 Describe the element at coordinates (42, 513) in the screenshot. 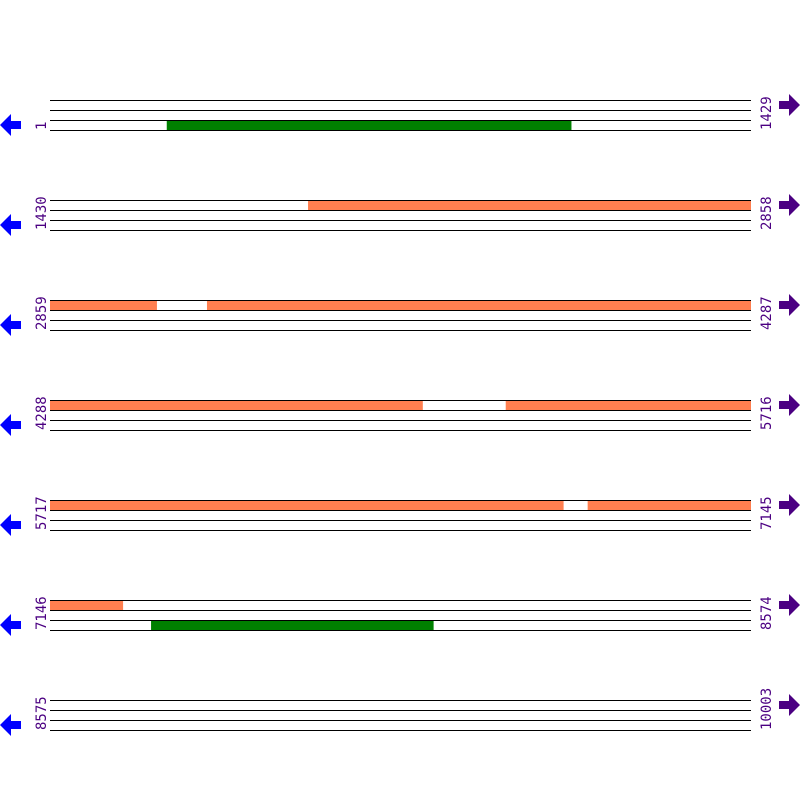

I see `row-start-label: 5717` at that location.